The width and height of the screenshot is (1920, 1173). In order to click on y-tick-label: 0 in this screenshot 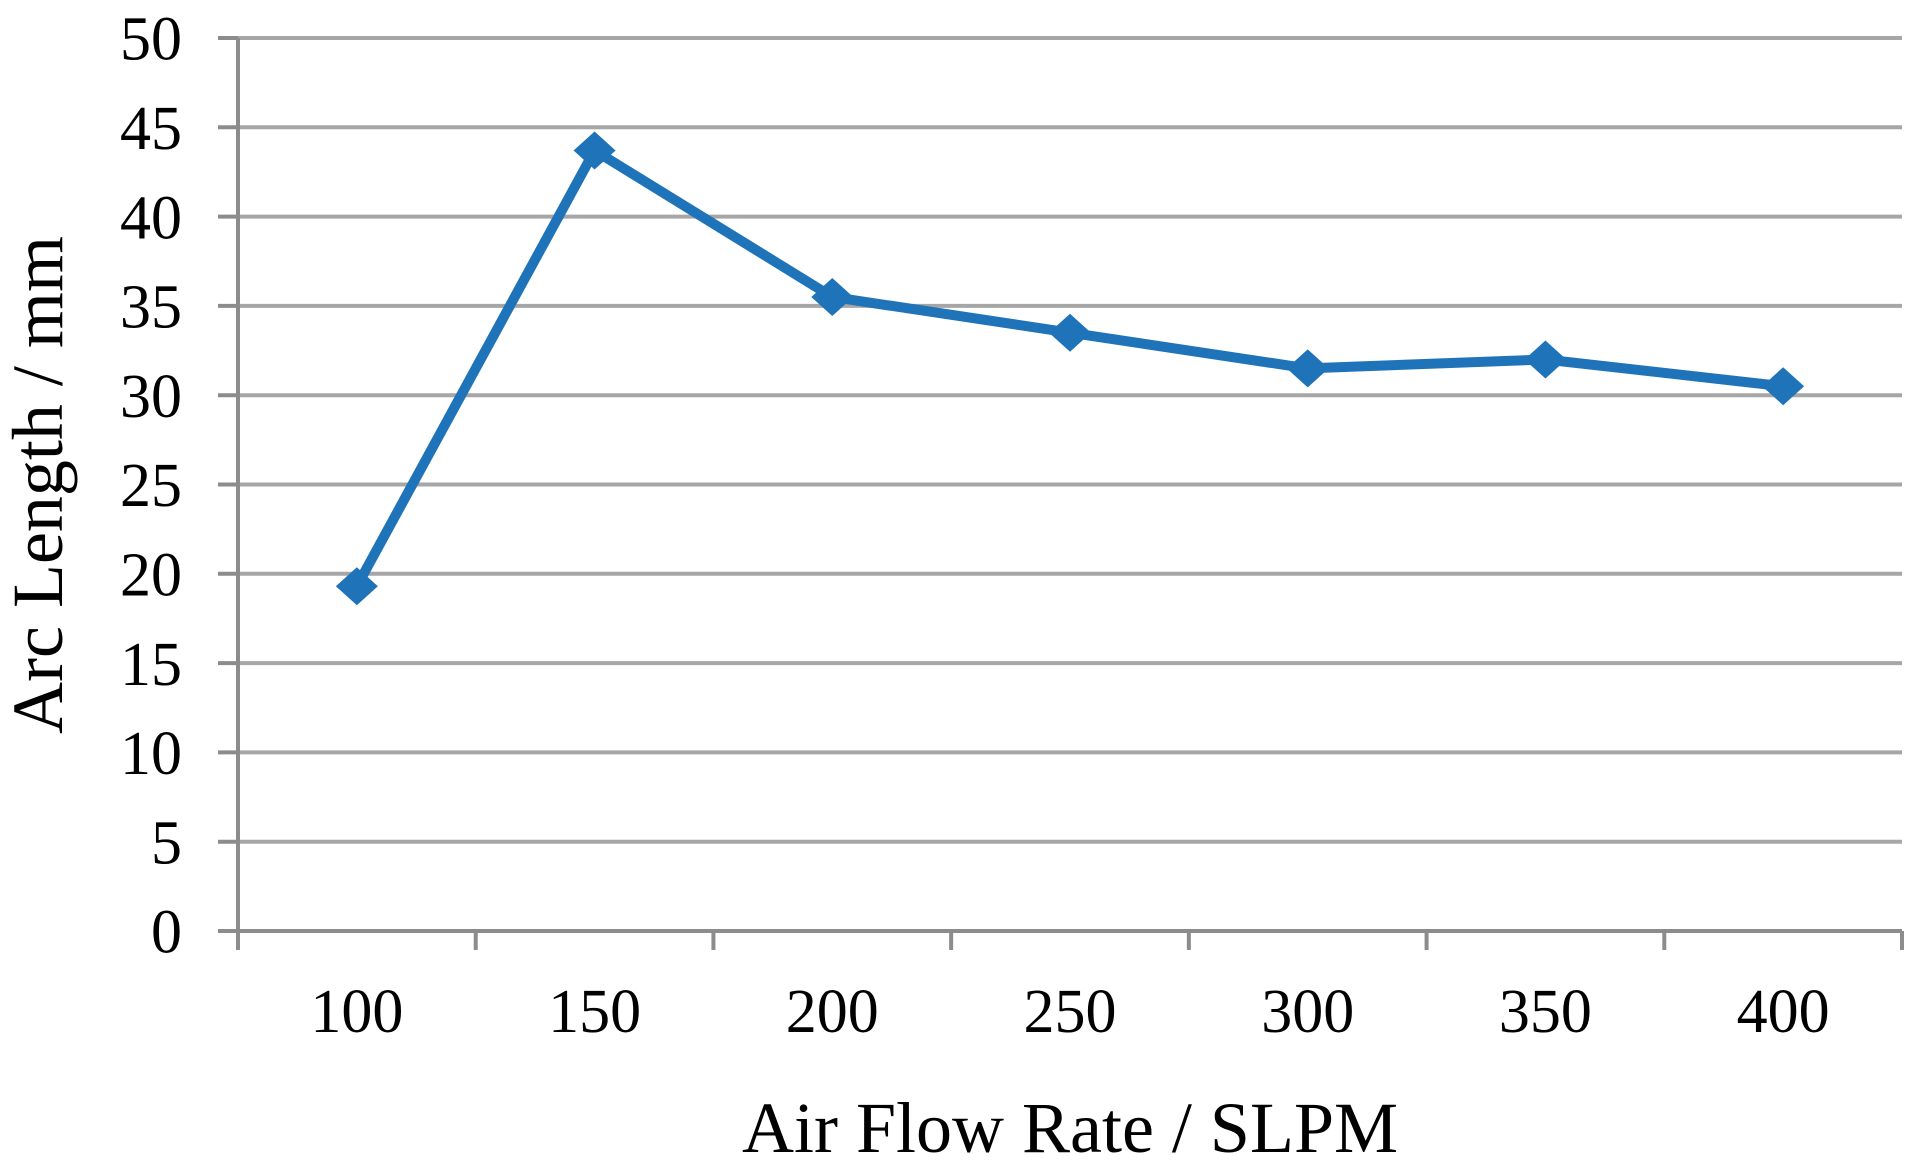, I will do `click(166, 933)`.